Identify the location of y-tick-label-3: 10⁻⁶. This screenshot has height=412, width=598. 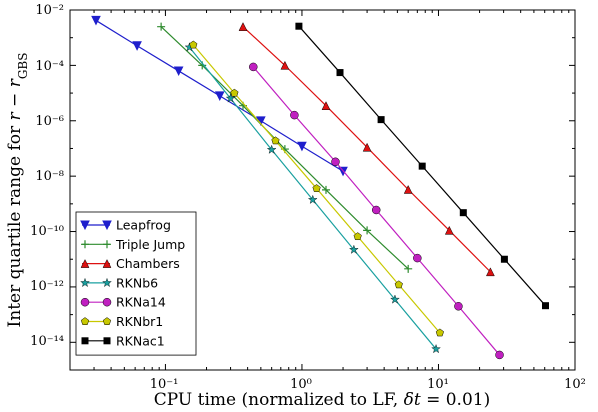
(49, 121).